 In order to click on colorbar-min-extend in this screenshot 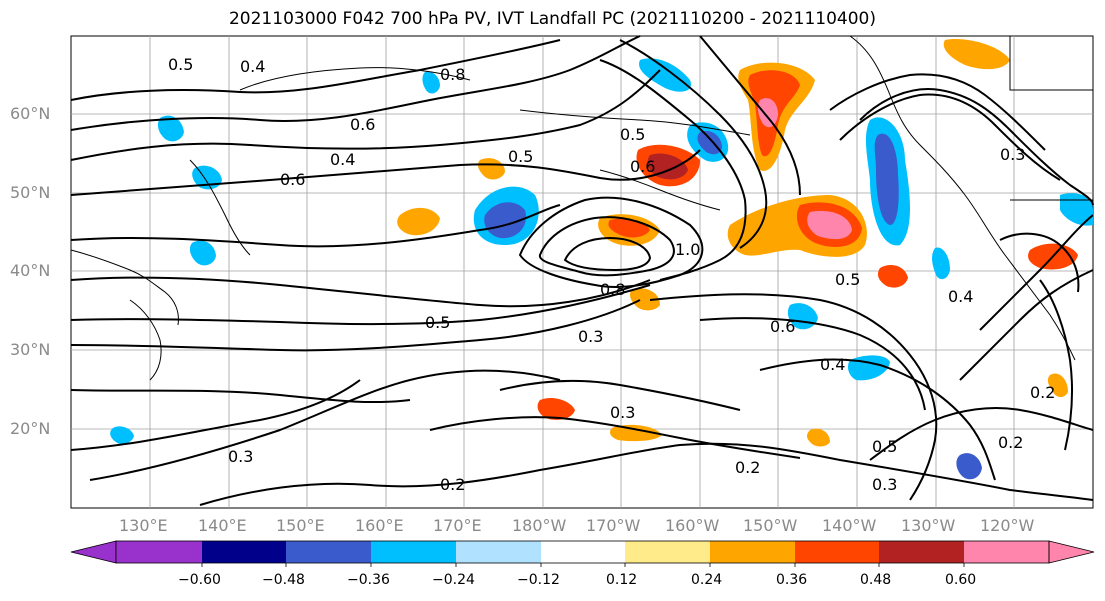, I will do `click(93, 552)`.